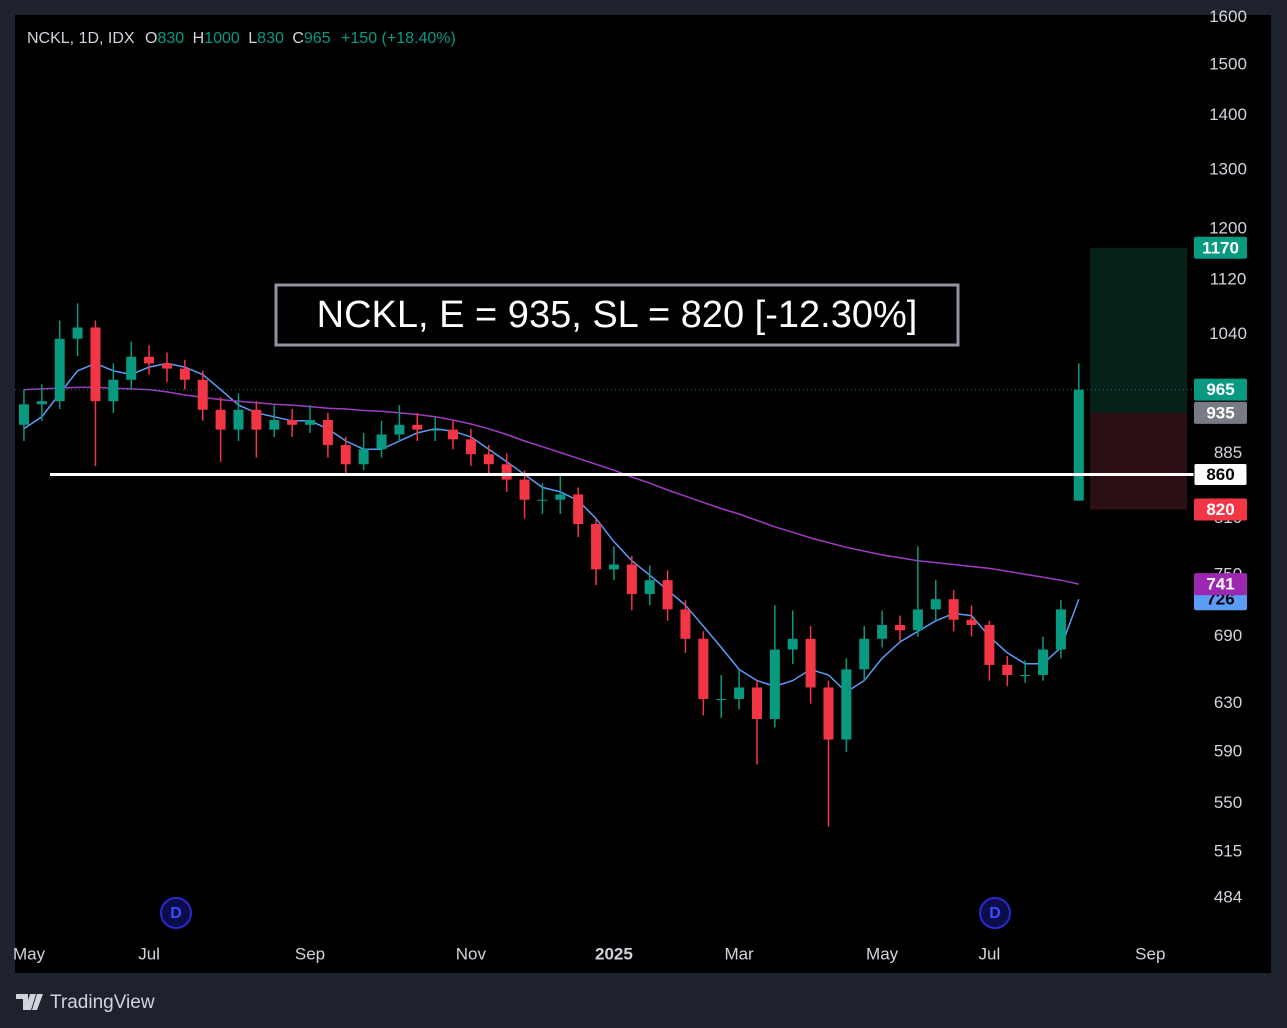  I want to click on price-label-box, so click(1220, 389).